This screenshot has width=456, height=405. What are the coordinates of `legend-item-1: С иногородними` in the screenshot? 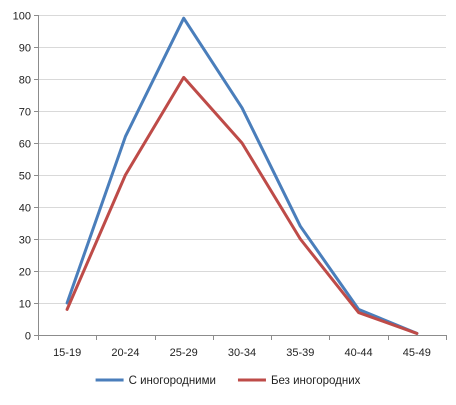 It's located at (155, 381).